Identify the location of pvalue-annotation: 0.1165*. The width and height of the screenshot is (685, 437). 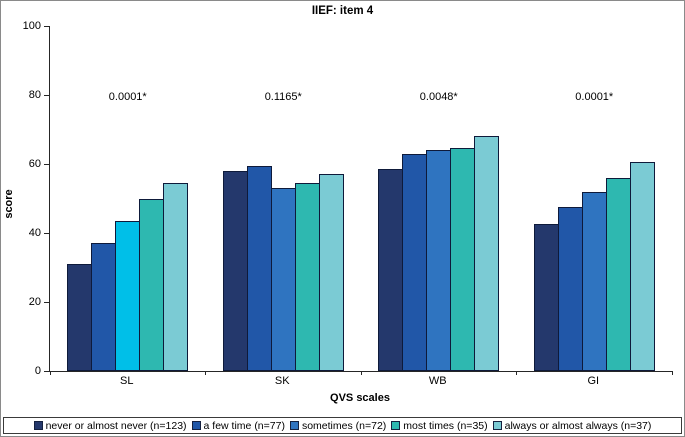
(283, 97).